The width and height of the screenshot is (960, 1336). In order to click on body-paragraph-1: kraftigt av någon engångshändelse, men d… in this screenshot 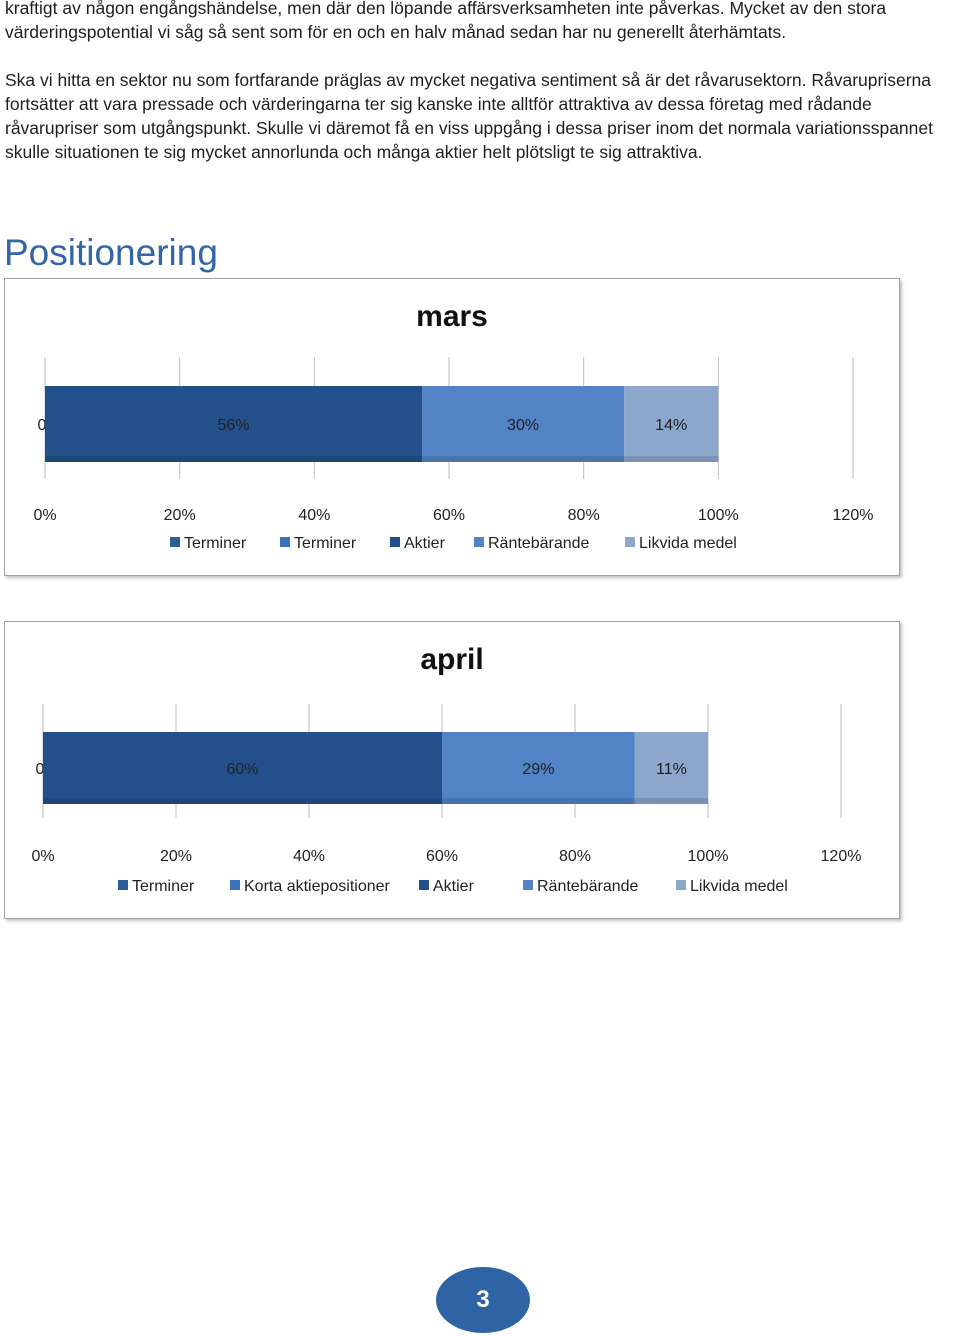, I will do `click(446, 21)`.